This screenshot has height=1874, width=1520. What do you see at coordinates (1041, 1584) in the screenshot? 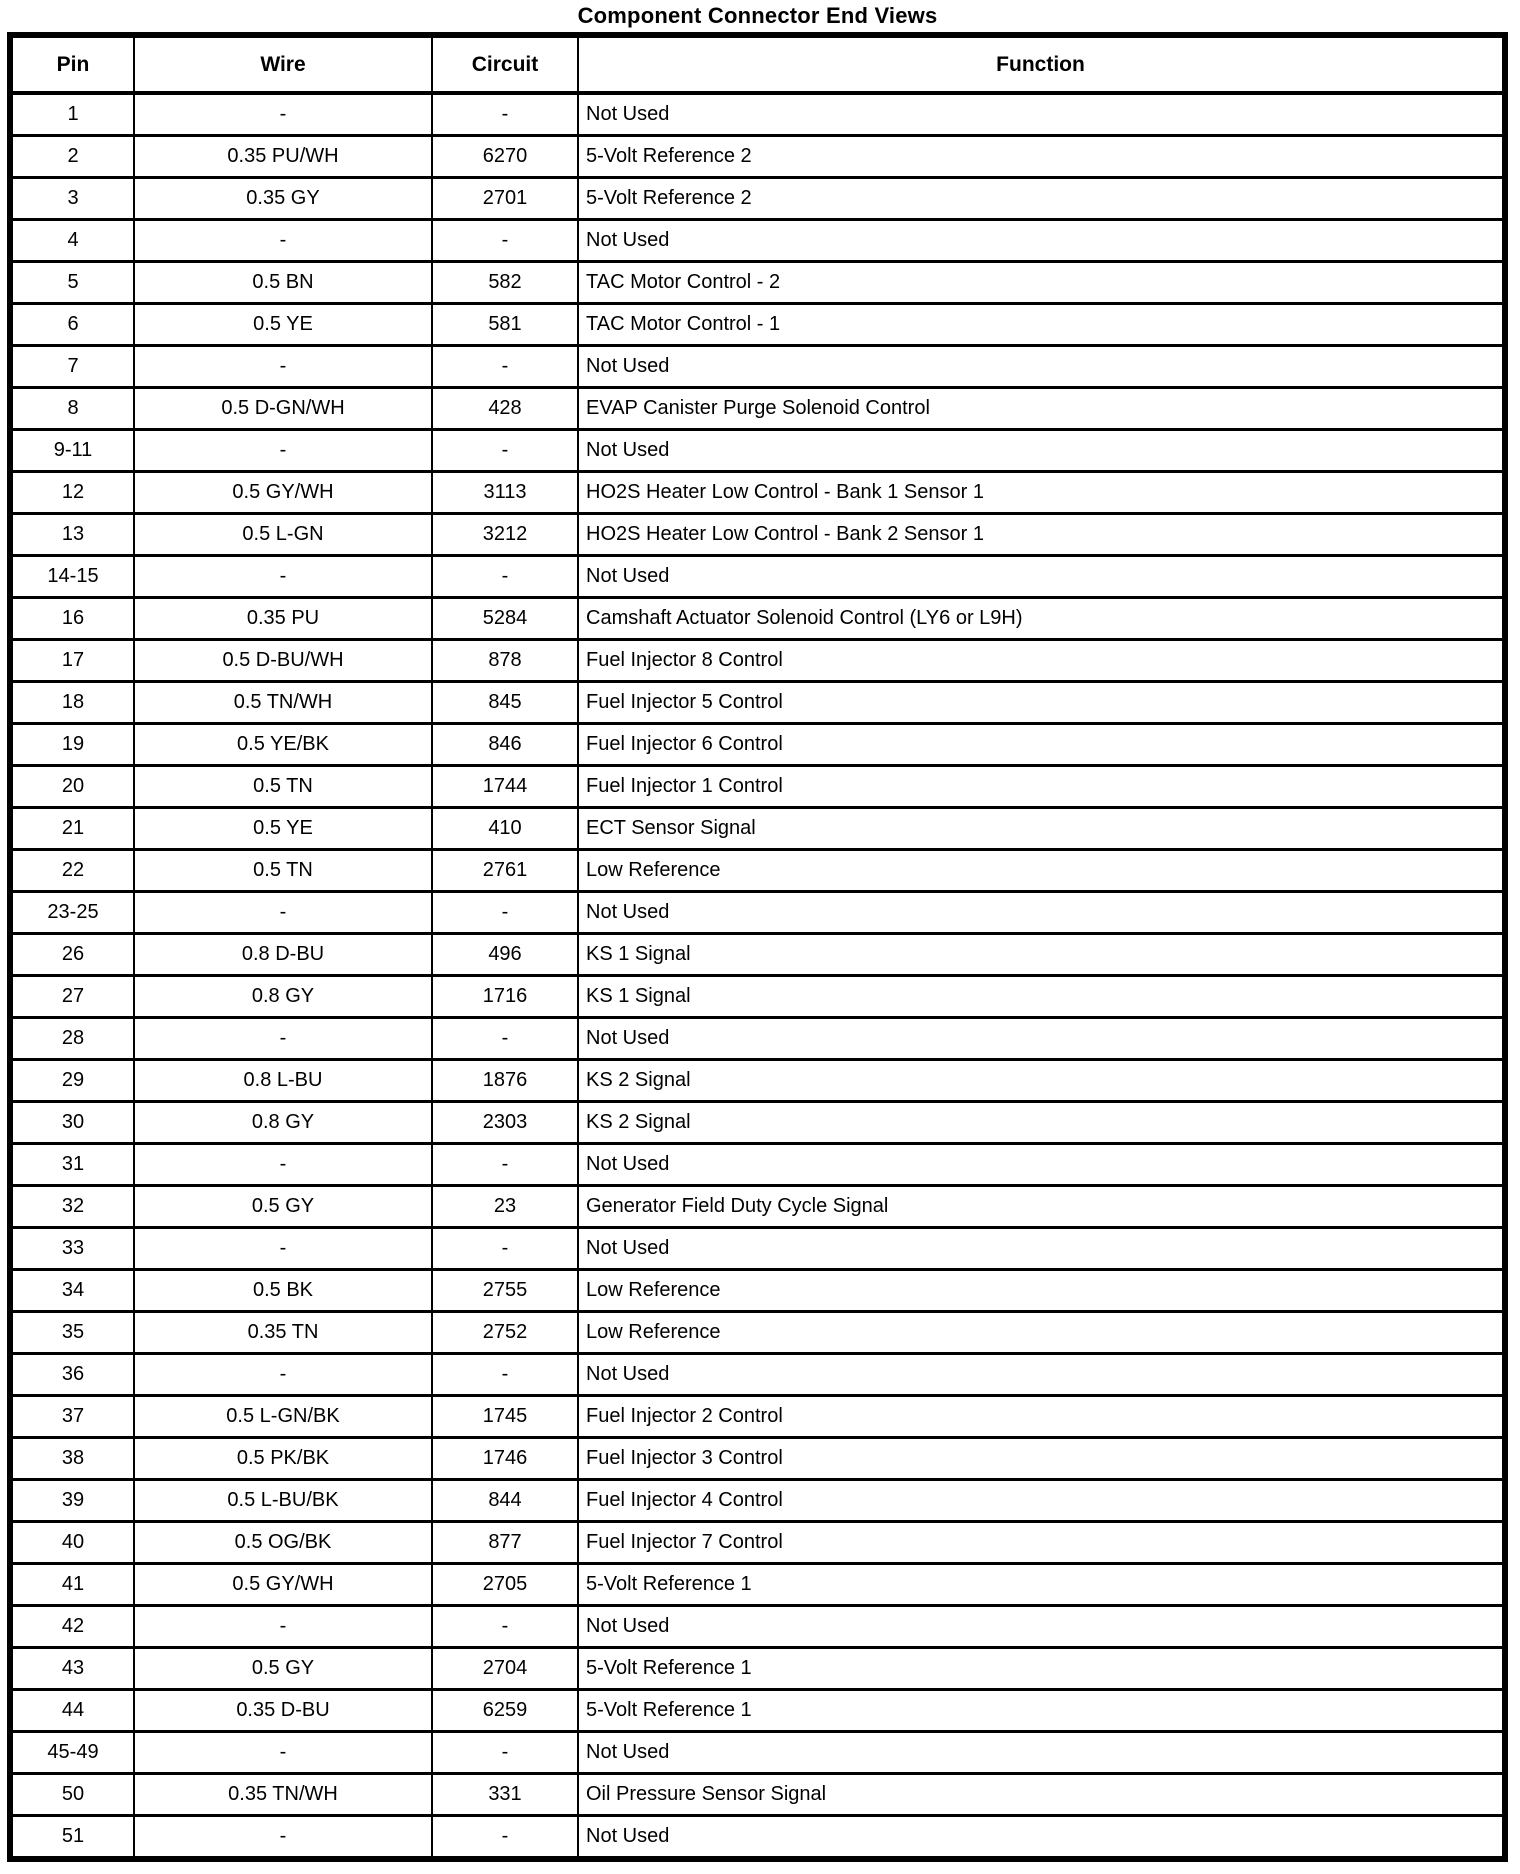
I see `function-cell: 5-Volt Reference 1` at bounding box center [1041, 1584].